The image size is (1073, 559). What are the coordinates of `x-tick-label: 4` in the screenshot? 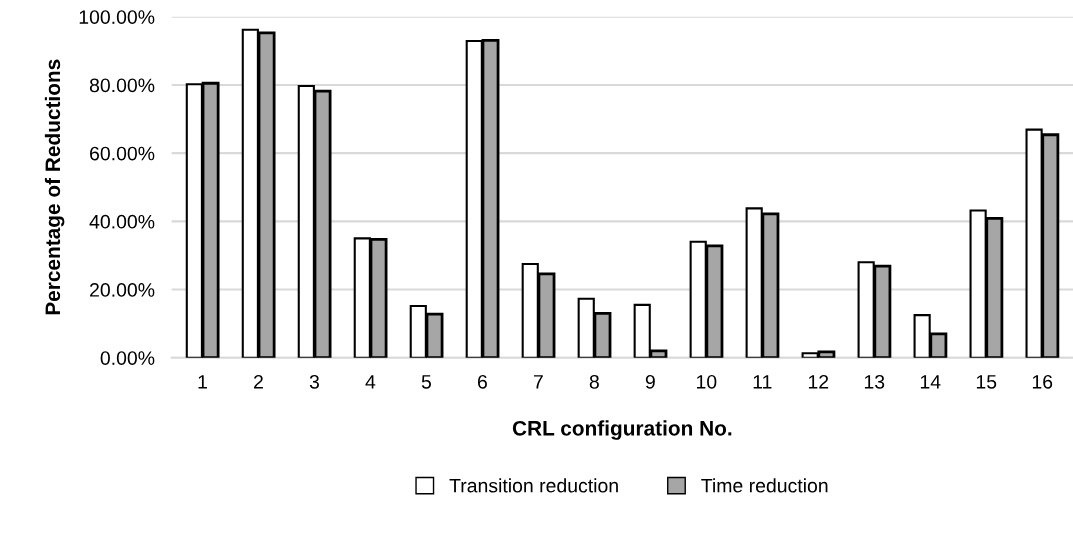 It's located at (370, 382).